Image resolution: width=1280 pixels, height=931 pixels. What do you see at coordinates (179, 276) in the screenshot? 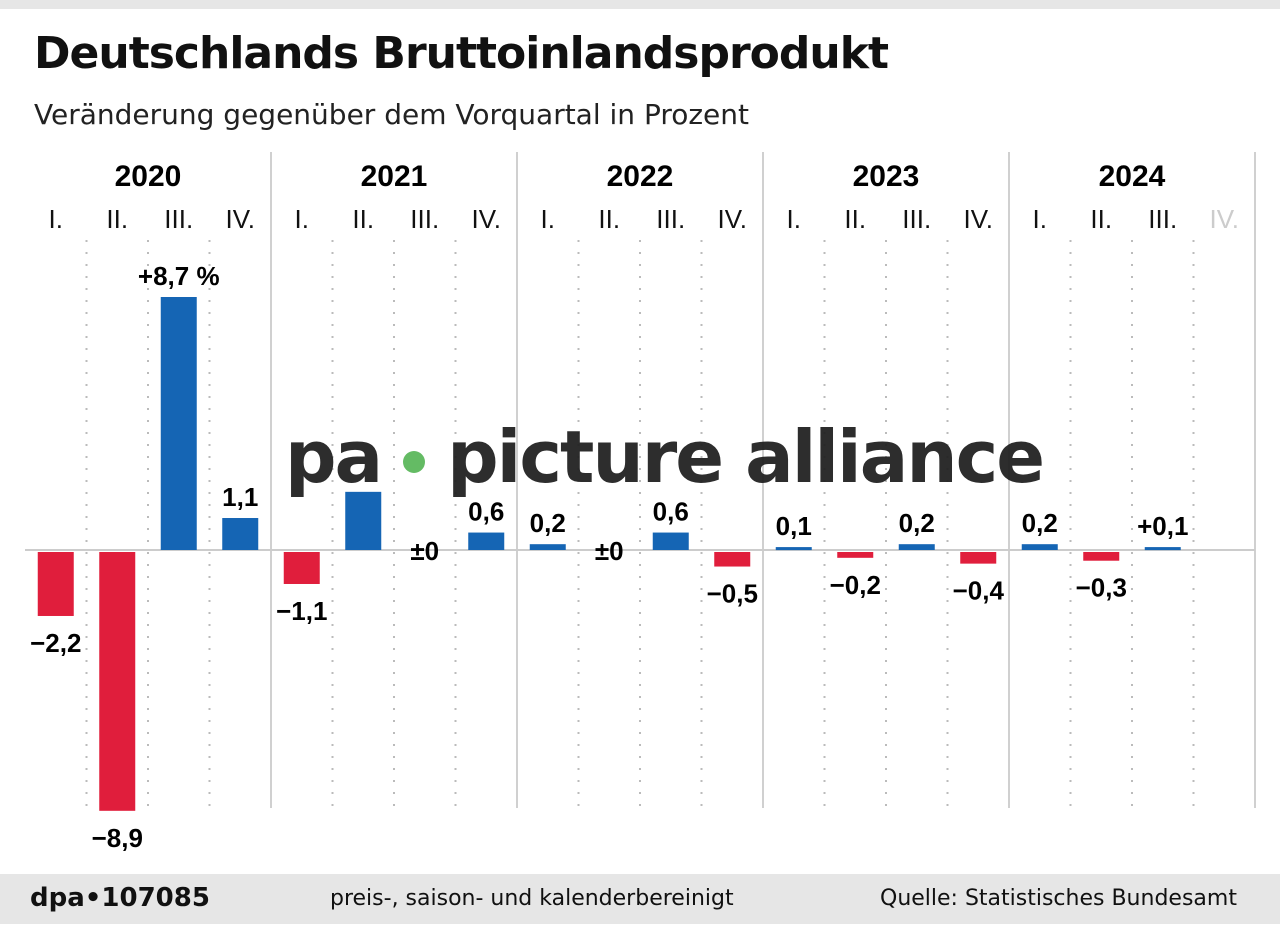
I see `data-label: +8,7 %` at bounding box center [179, 276].